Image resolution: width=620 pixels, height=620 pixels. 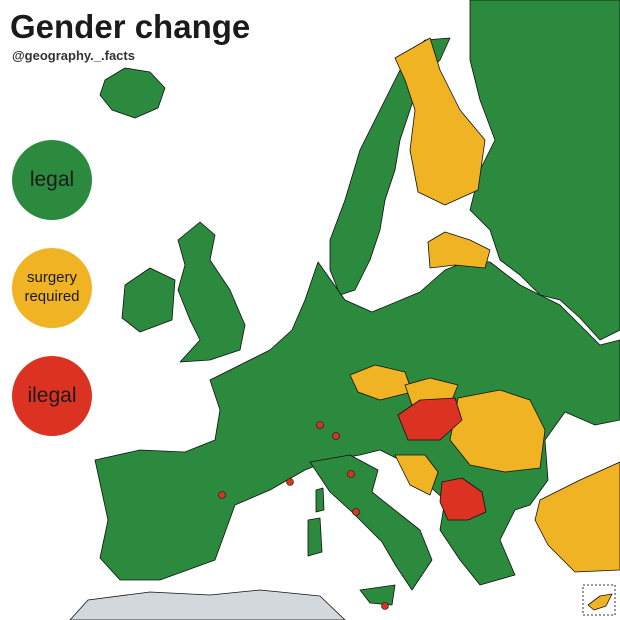 I want to click on sicily, so click(x=377, y=595).